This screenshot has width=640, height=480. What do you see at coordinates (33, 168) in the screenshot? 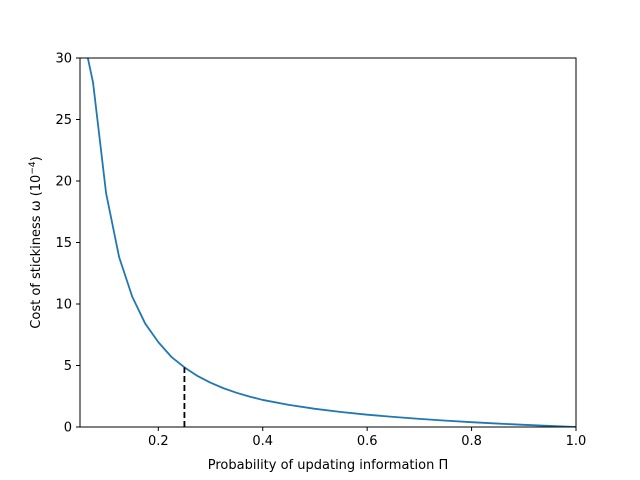
I see `y-axis-label-exponent: −4` at bounding box center [33, 168].